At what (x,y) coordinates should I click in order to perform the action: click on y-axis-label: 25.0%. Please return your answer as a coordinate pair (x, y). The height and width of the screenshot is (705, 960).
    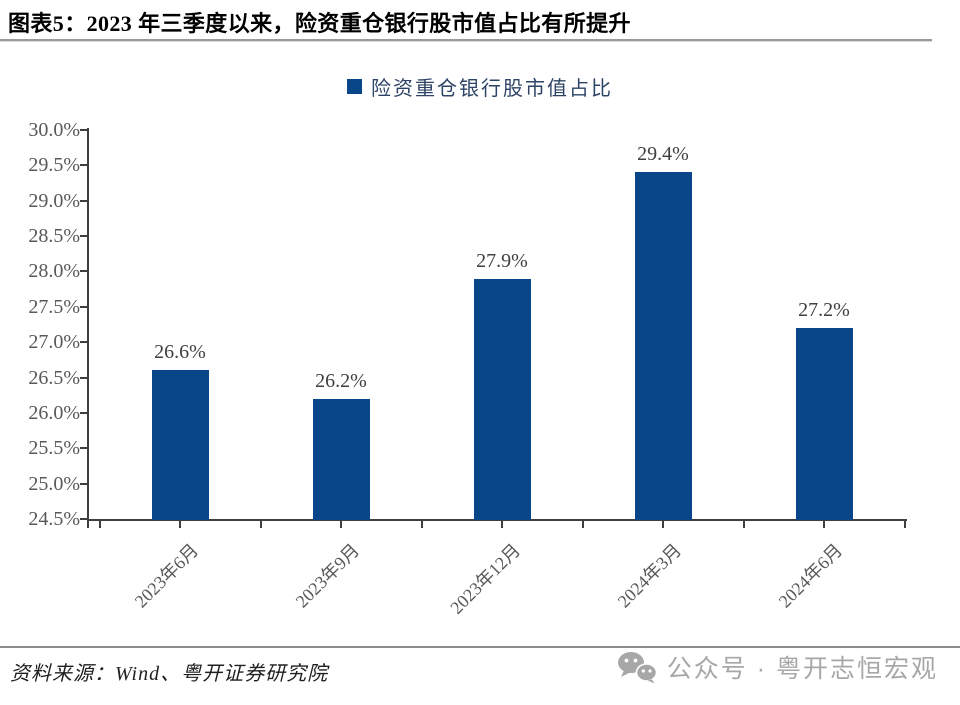
    Looking at the image, I should click on (54, 483).